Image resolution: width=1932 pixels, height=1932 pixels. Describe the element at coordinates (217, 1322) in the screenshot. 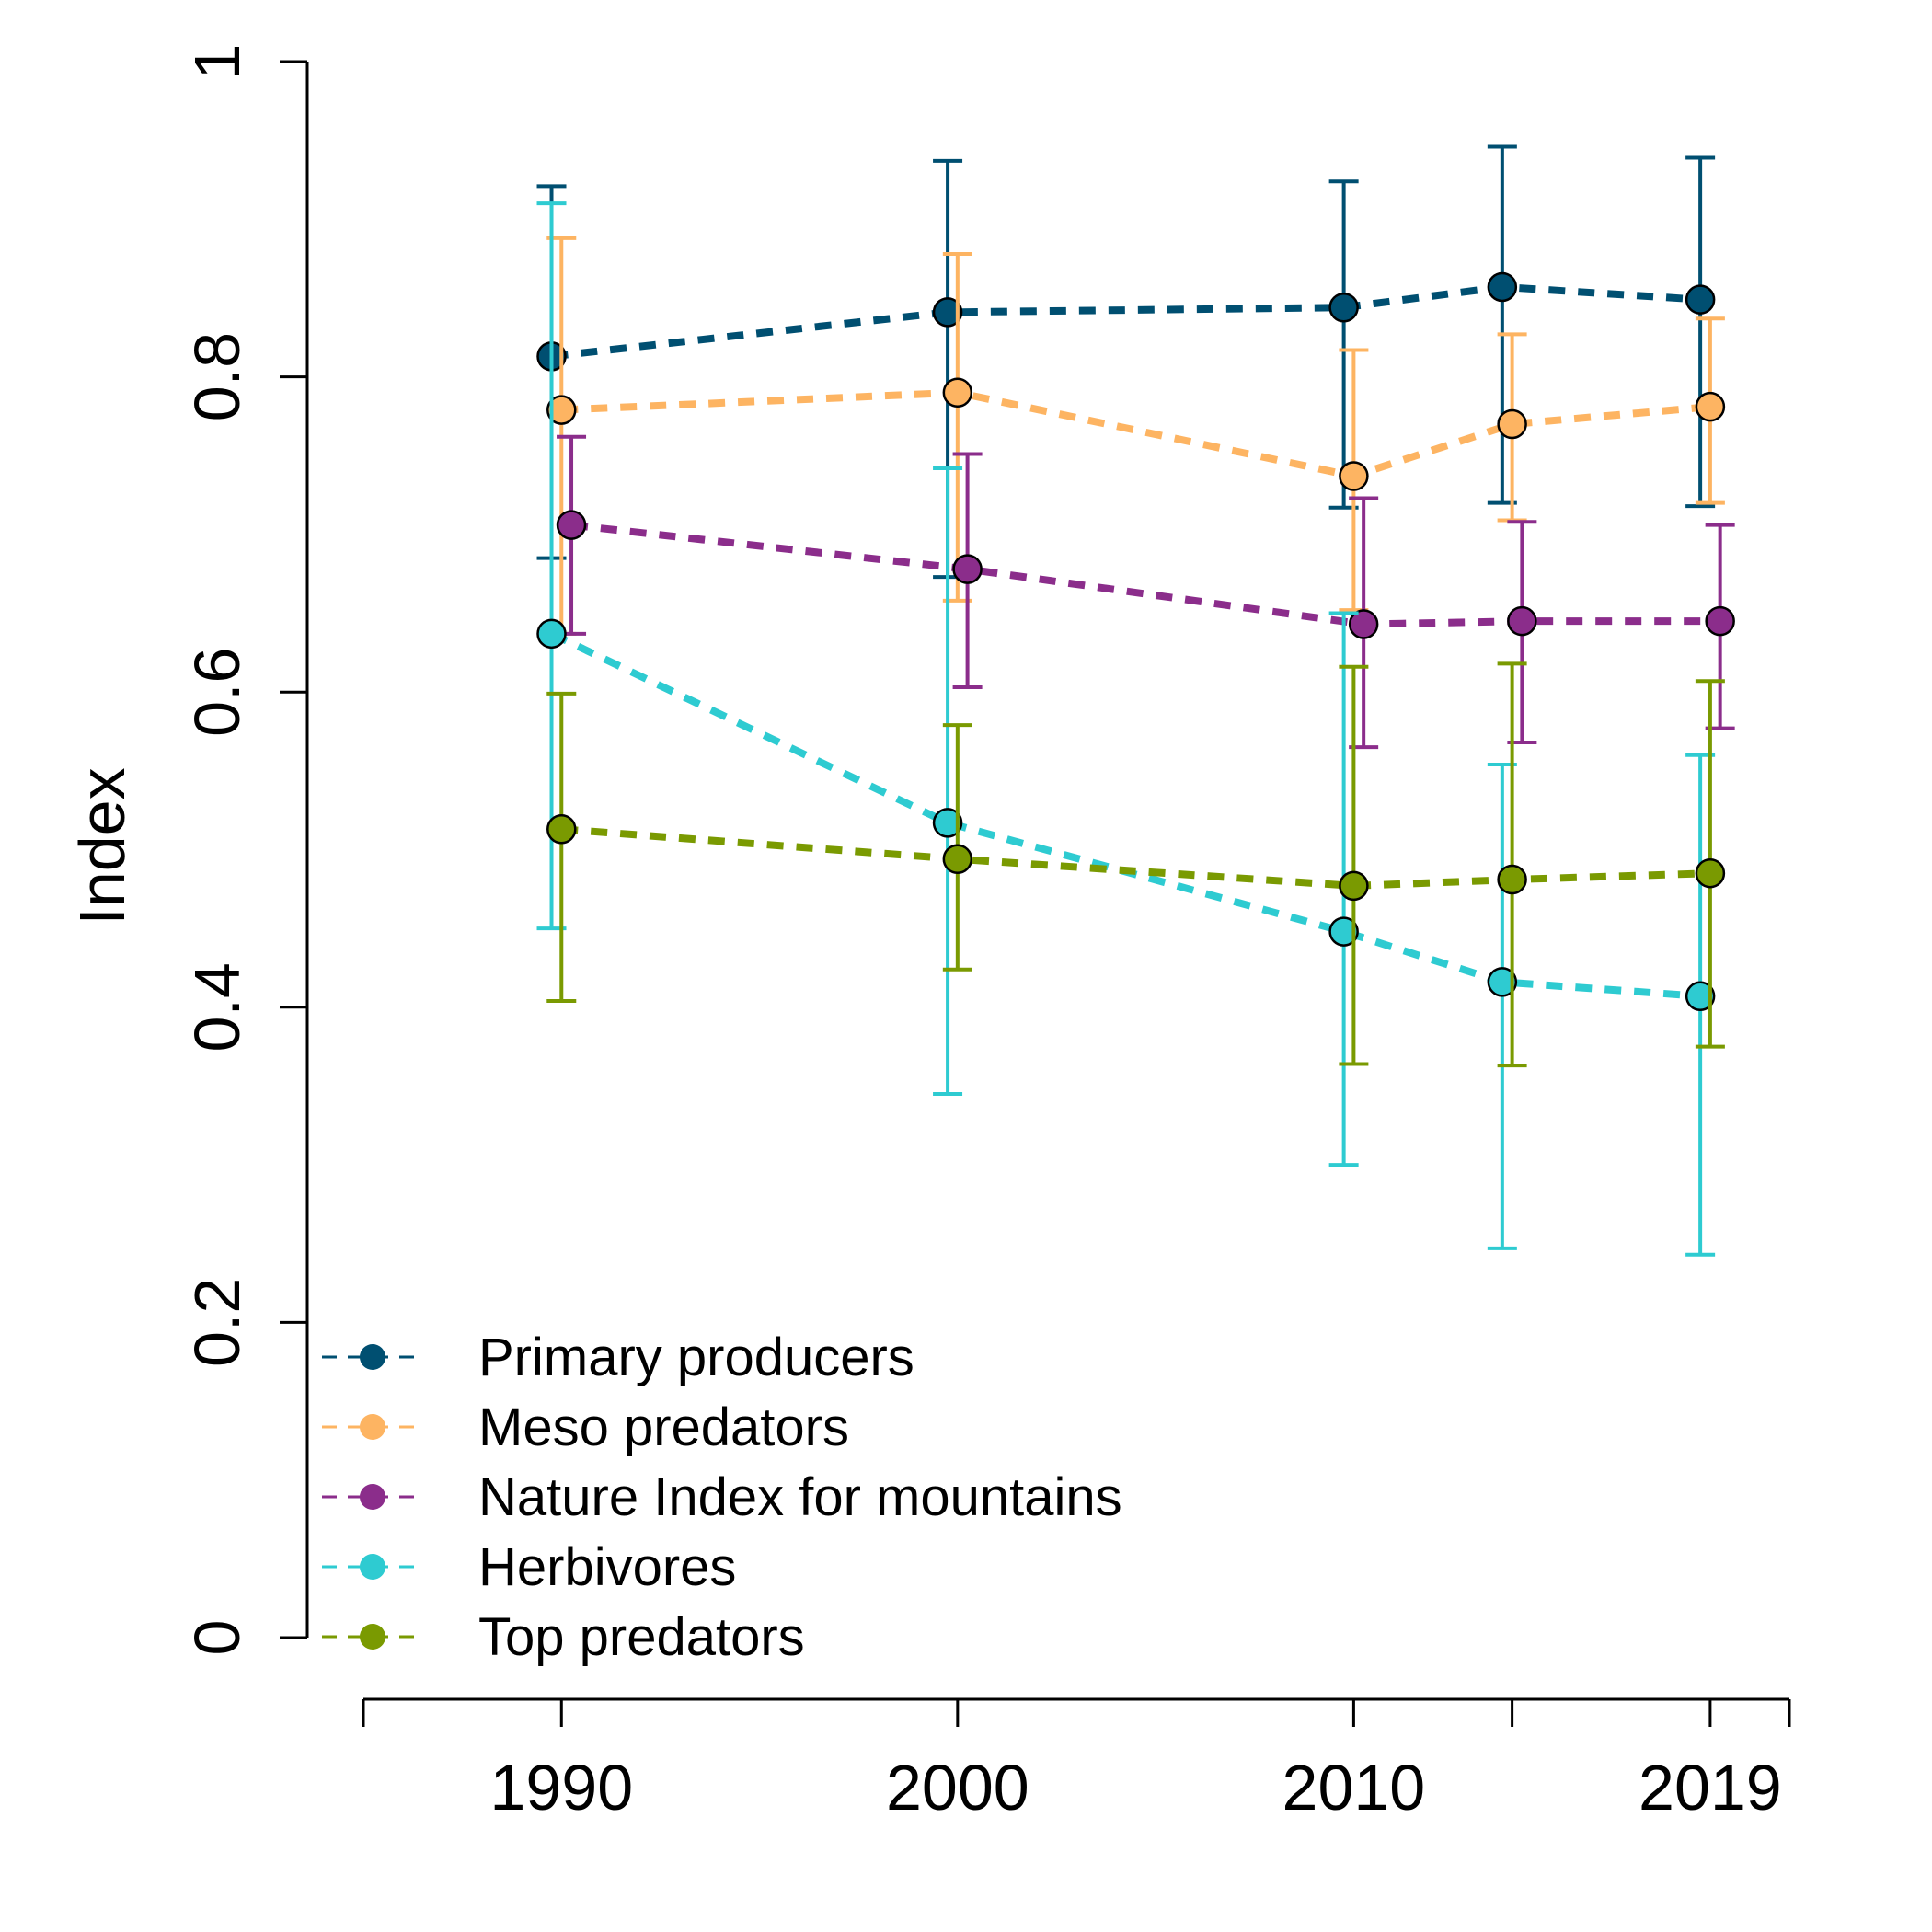

I see `y-tick-label: 0.2` at that location.